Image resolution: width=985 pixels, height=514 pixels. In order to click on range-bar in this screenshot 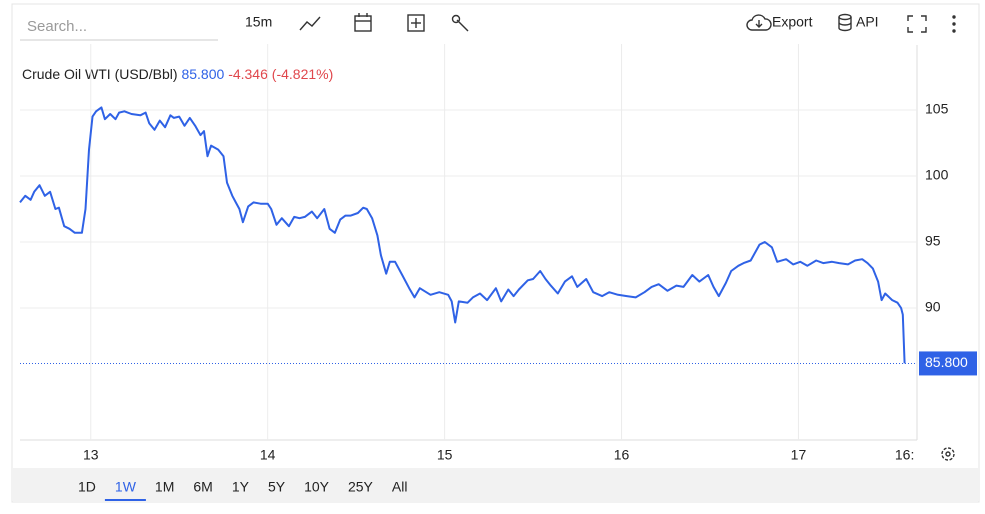, I will do `click(495, 484)`.